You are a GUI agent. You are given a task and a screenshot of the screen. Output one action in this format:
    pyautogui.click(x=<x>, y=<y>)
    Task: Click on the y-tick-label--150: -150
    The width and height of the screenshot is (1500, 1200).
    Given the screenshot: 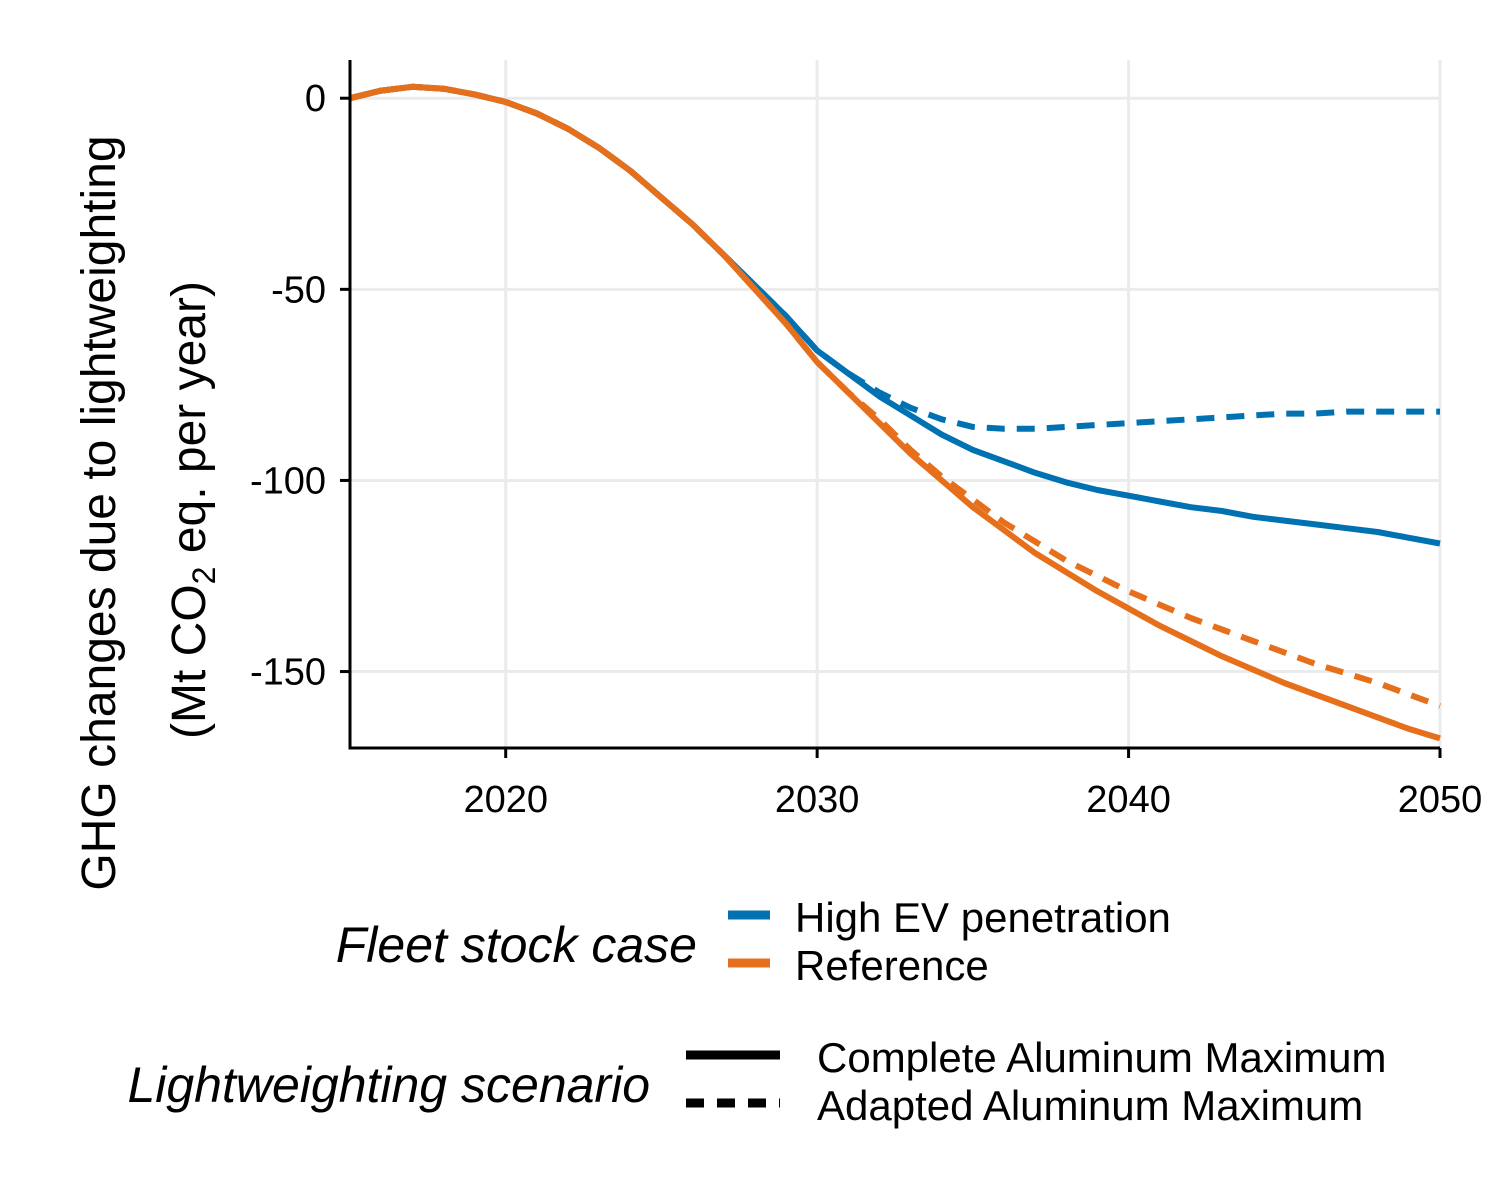 What is the action you would take?
    pyautogui.click(x=288, y=673)
    